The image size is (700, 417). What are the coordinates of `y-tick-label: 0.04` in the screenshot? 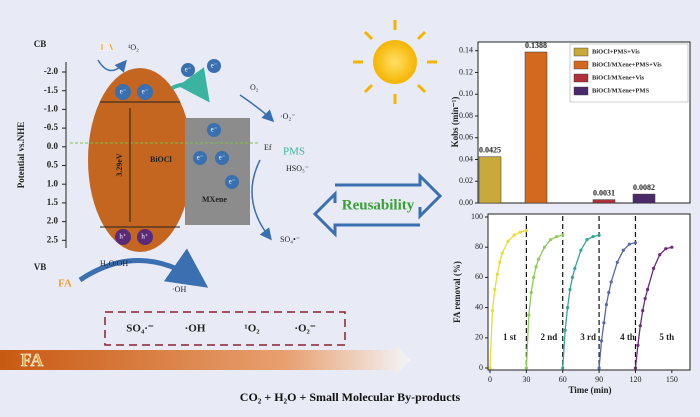 It's located at (466, 158).